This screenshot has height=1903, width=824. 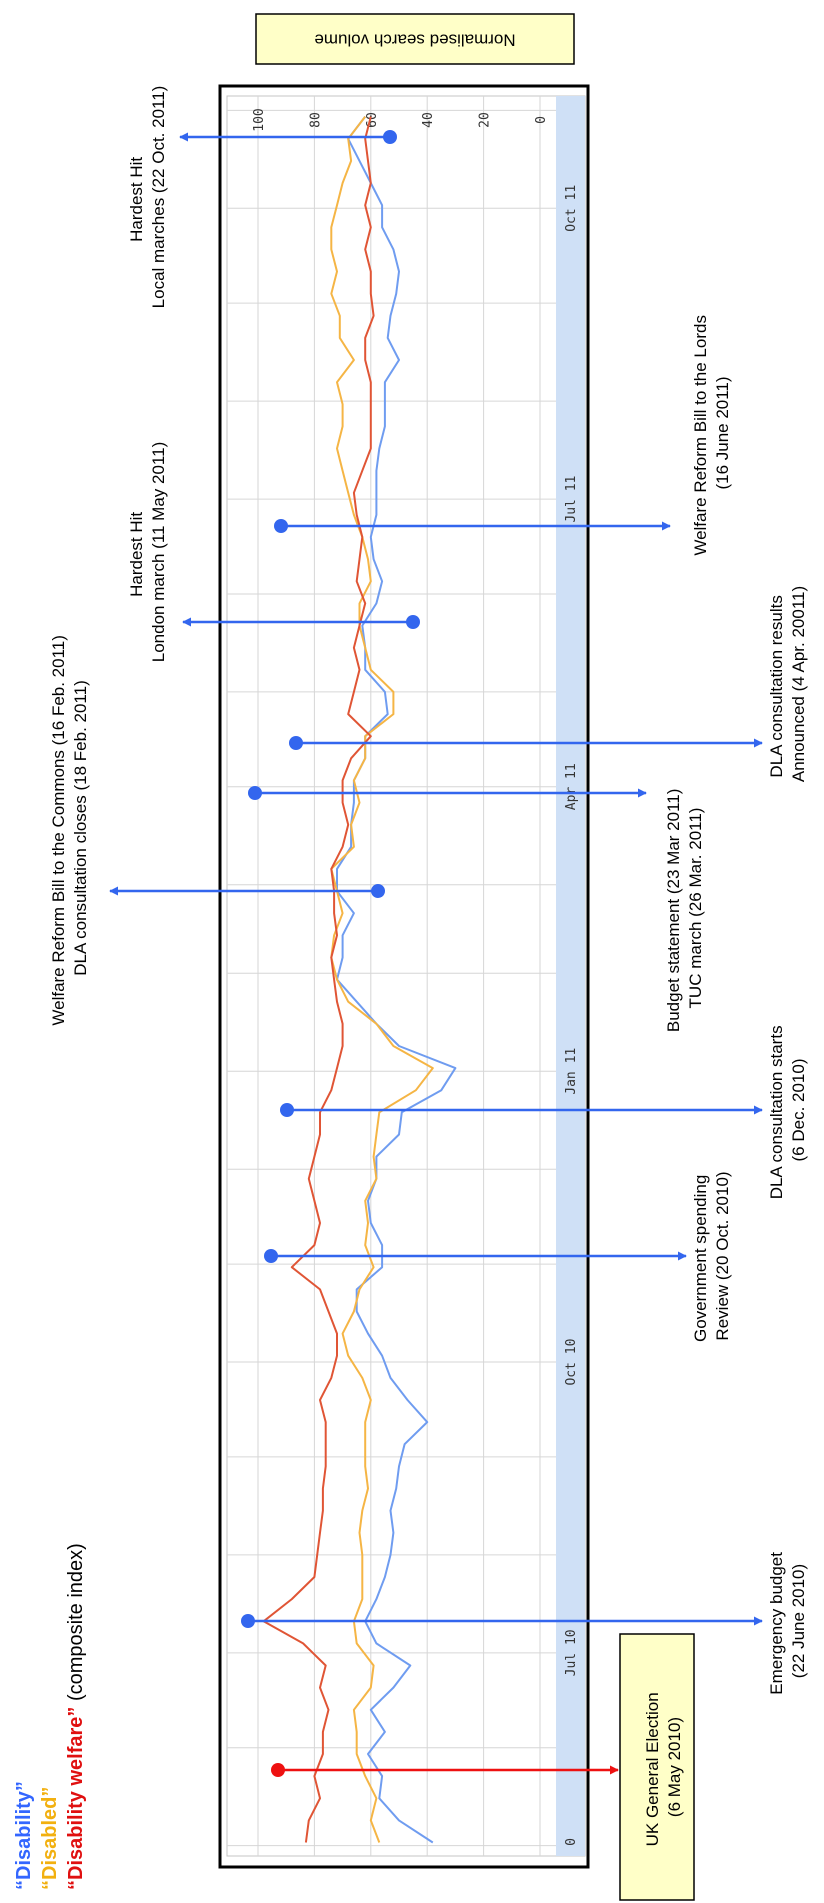 What do you see at coordinates (722, 1255) in the screenshot?
I see `annotation-spending-review-line-2: Review (20 Oct. 2010)` at bounding box center [722, 1255].